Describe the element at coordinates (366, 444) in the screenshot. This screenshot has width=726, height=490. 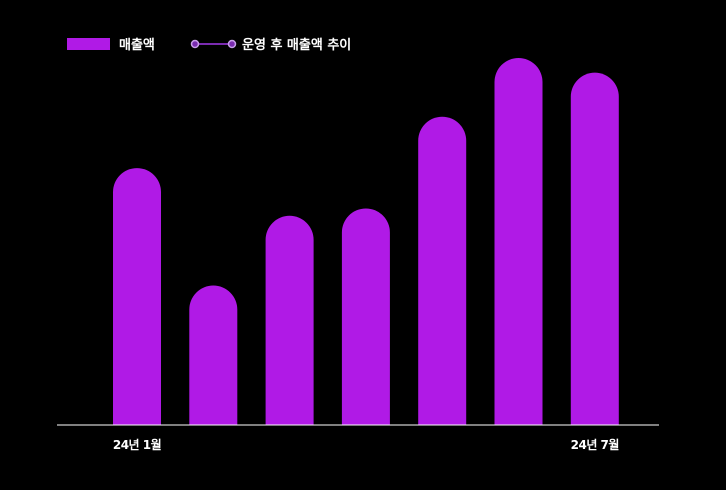
I see `x-tick-labels: 24년 1월 24년 7월` at that location.